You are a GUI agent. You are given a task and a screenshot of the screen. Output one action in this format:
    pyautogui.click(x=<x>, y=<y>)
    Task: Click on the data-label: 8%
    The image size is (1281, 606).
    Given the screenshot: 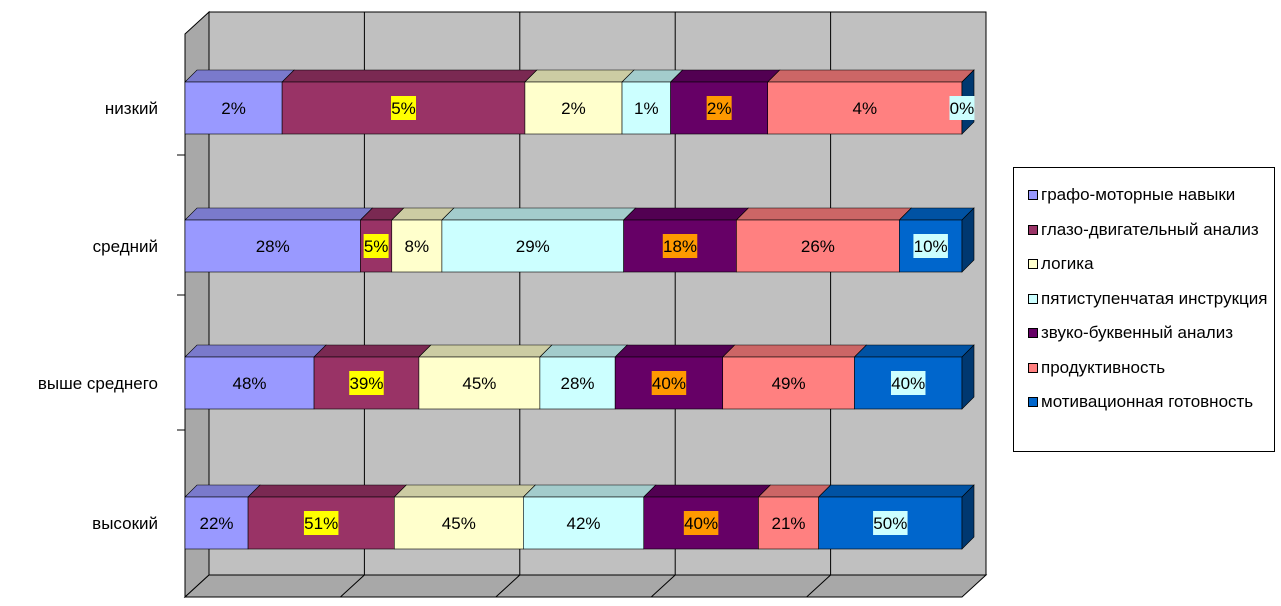 What is the action you would take?
    pyautogui.click(x=417, y=246)
    